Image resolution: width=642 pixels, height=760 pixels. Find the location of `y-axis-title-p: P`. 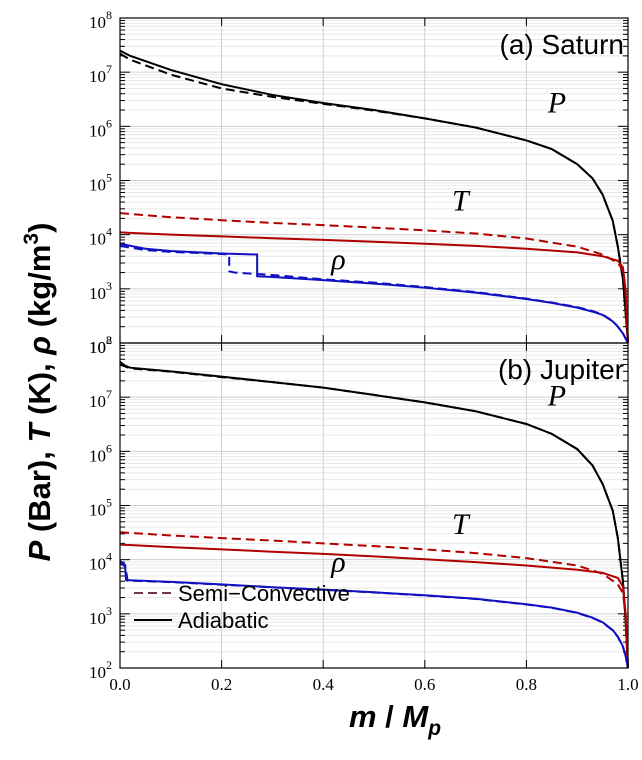

y-axis-title-p: P is located at coordinates (39, 550).